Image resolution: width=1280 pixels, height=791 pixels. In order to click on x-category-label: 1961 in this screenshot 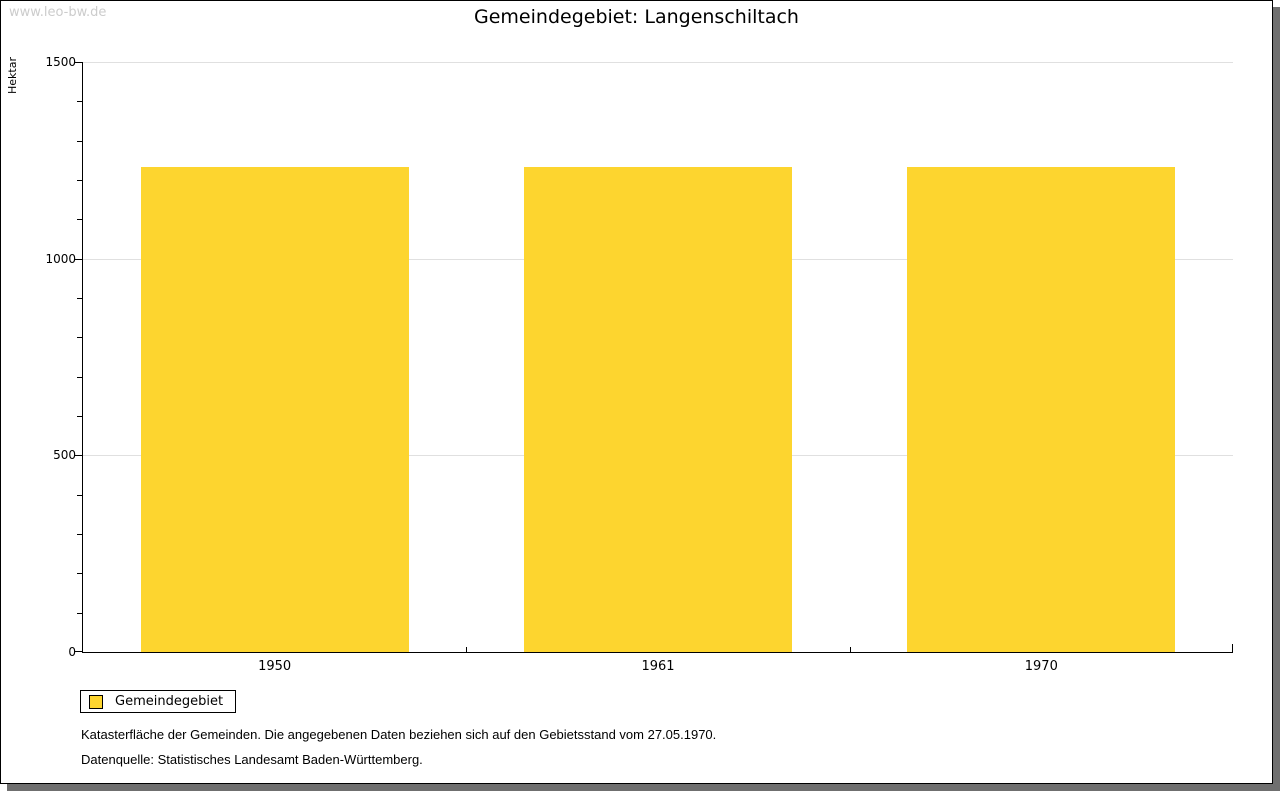, I will do `click(658, 666)`.